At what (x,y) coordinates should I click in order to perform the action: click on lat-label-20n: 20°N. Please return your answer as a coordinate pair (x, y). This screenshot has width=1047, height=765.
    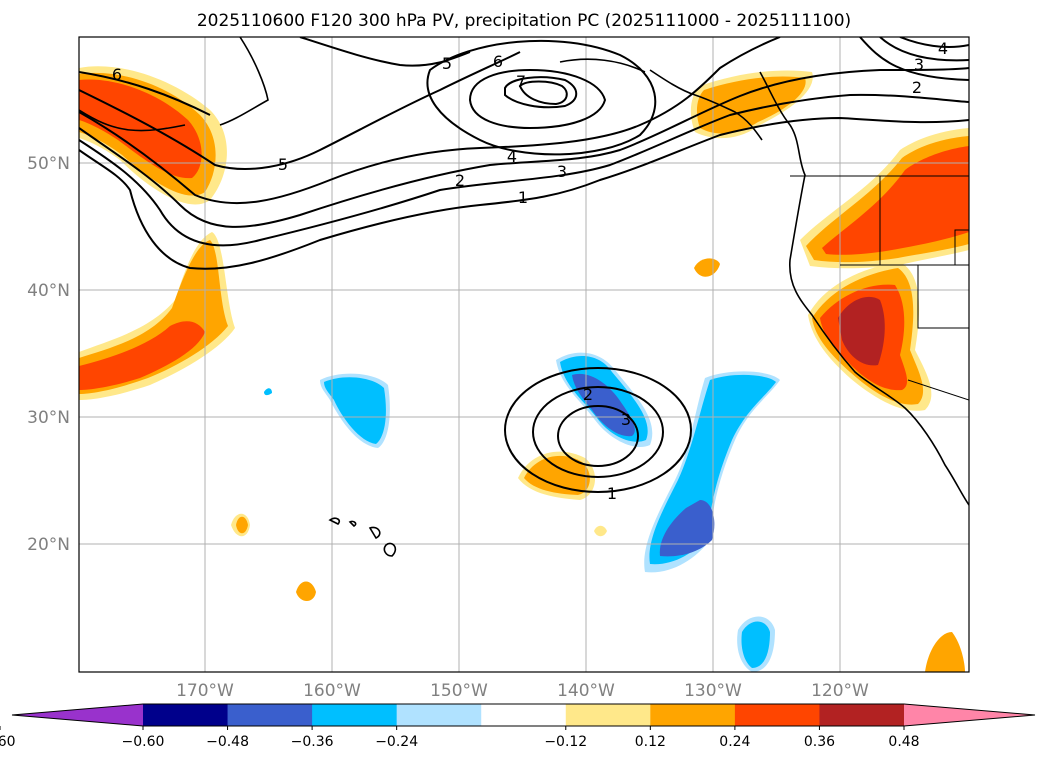
    Looking at the image, I should click on (48, 545).